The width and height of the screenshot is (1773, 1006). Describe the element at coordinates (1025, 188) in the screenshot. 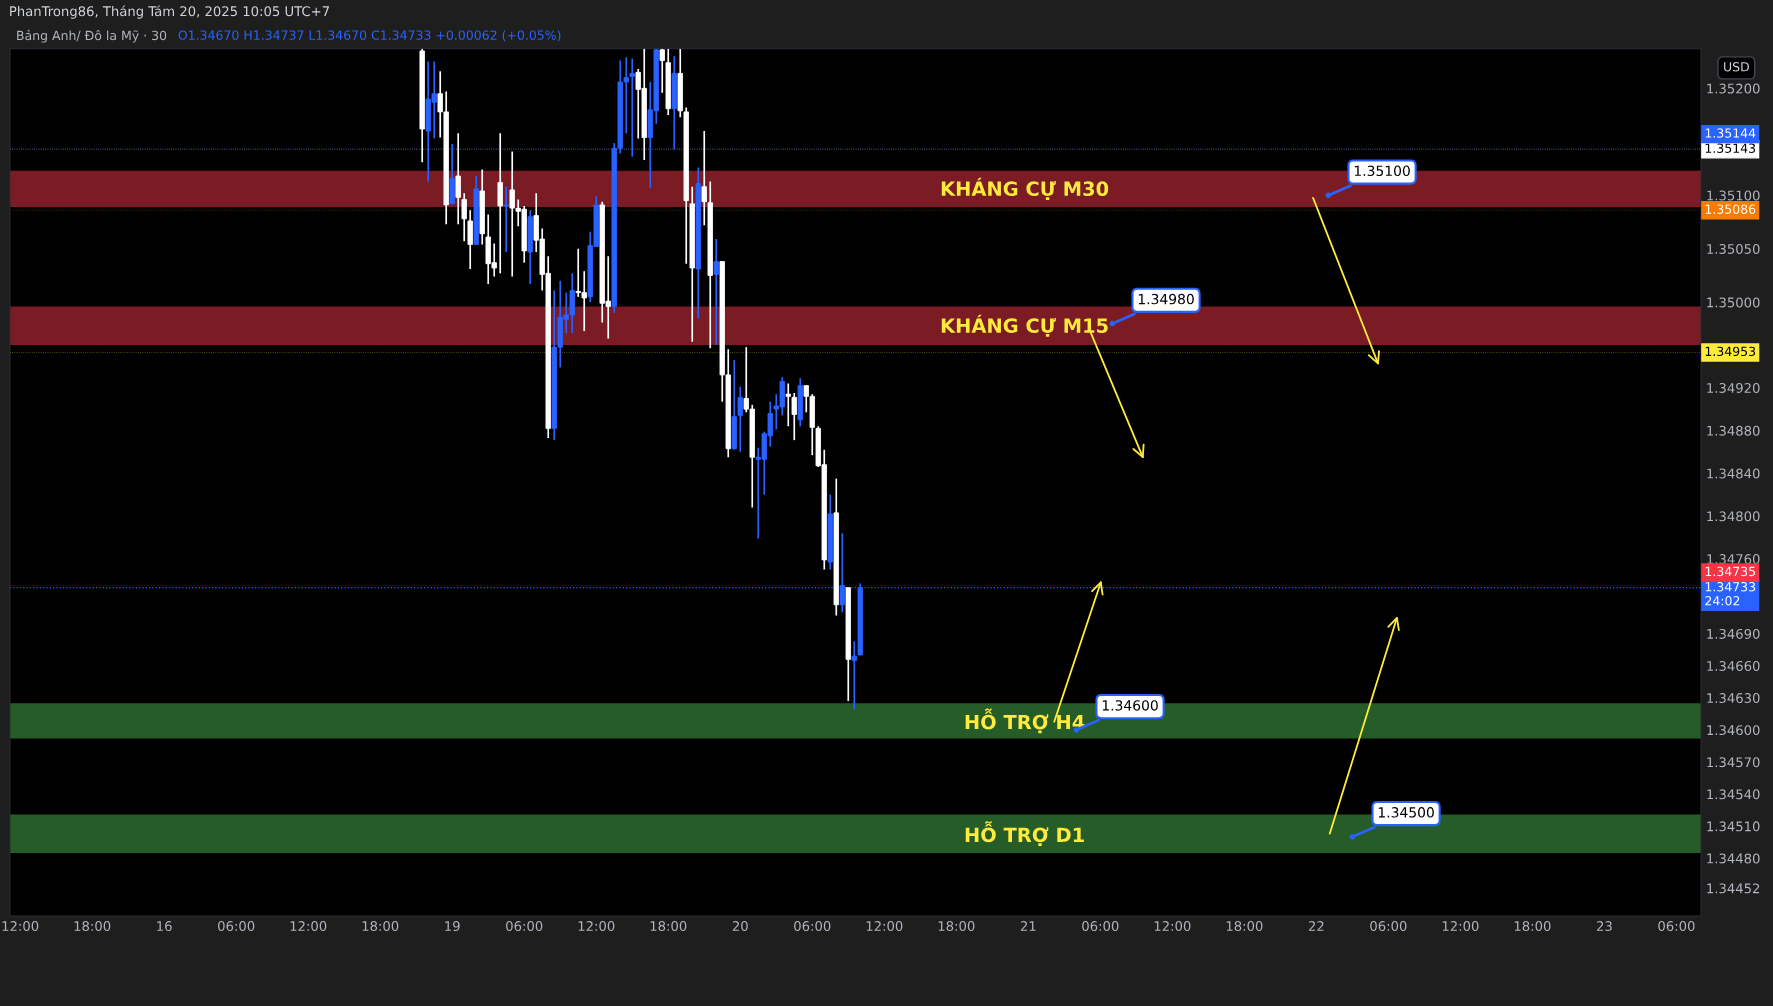

I see `band-label: KHÁNG CỰ M30` at that location.